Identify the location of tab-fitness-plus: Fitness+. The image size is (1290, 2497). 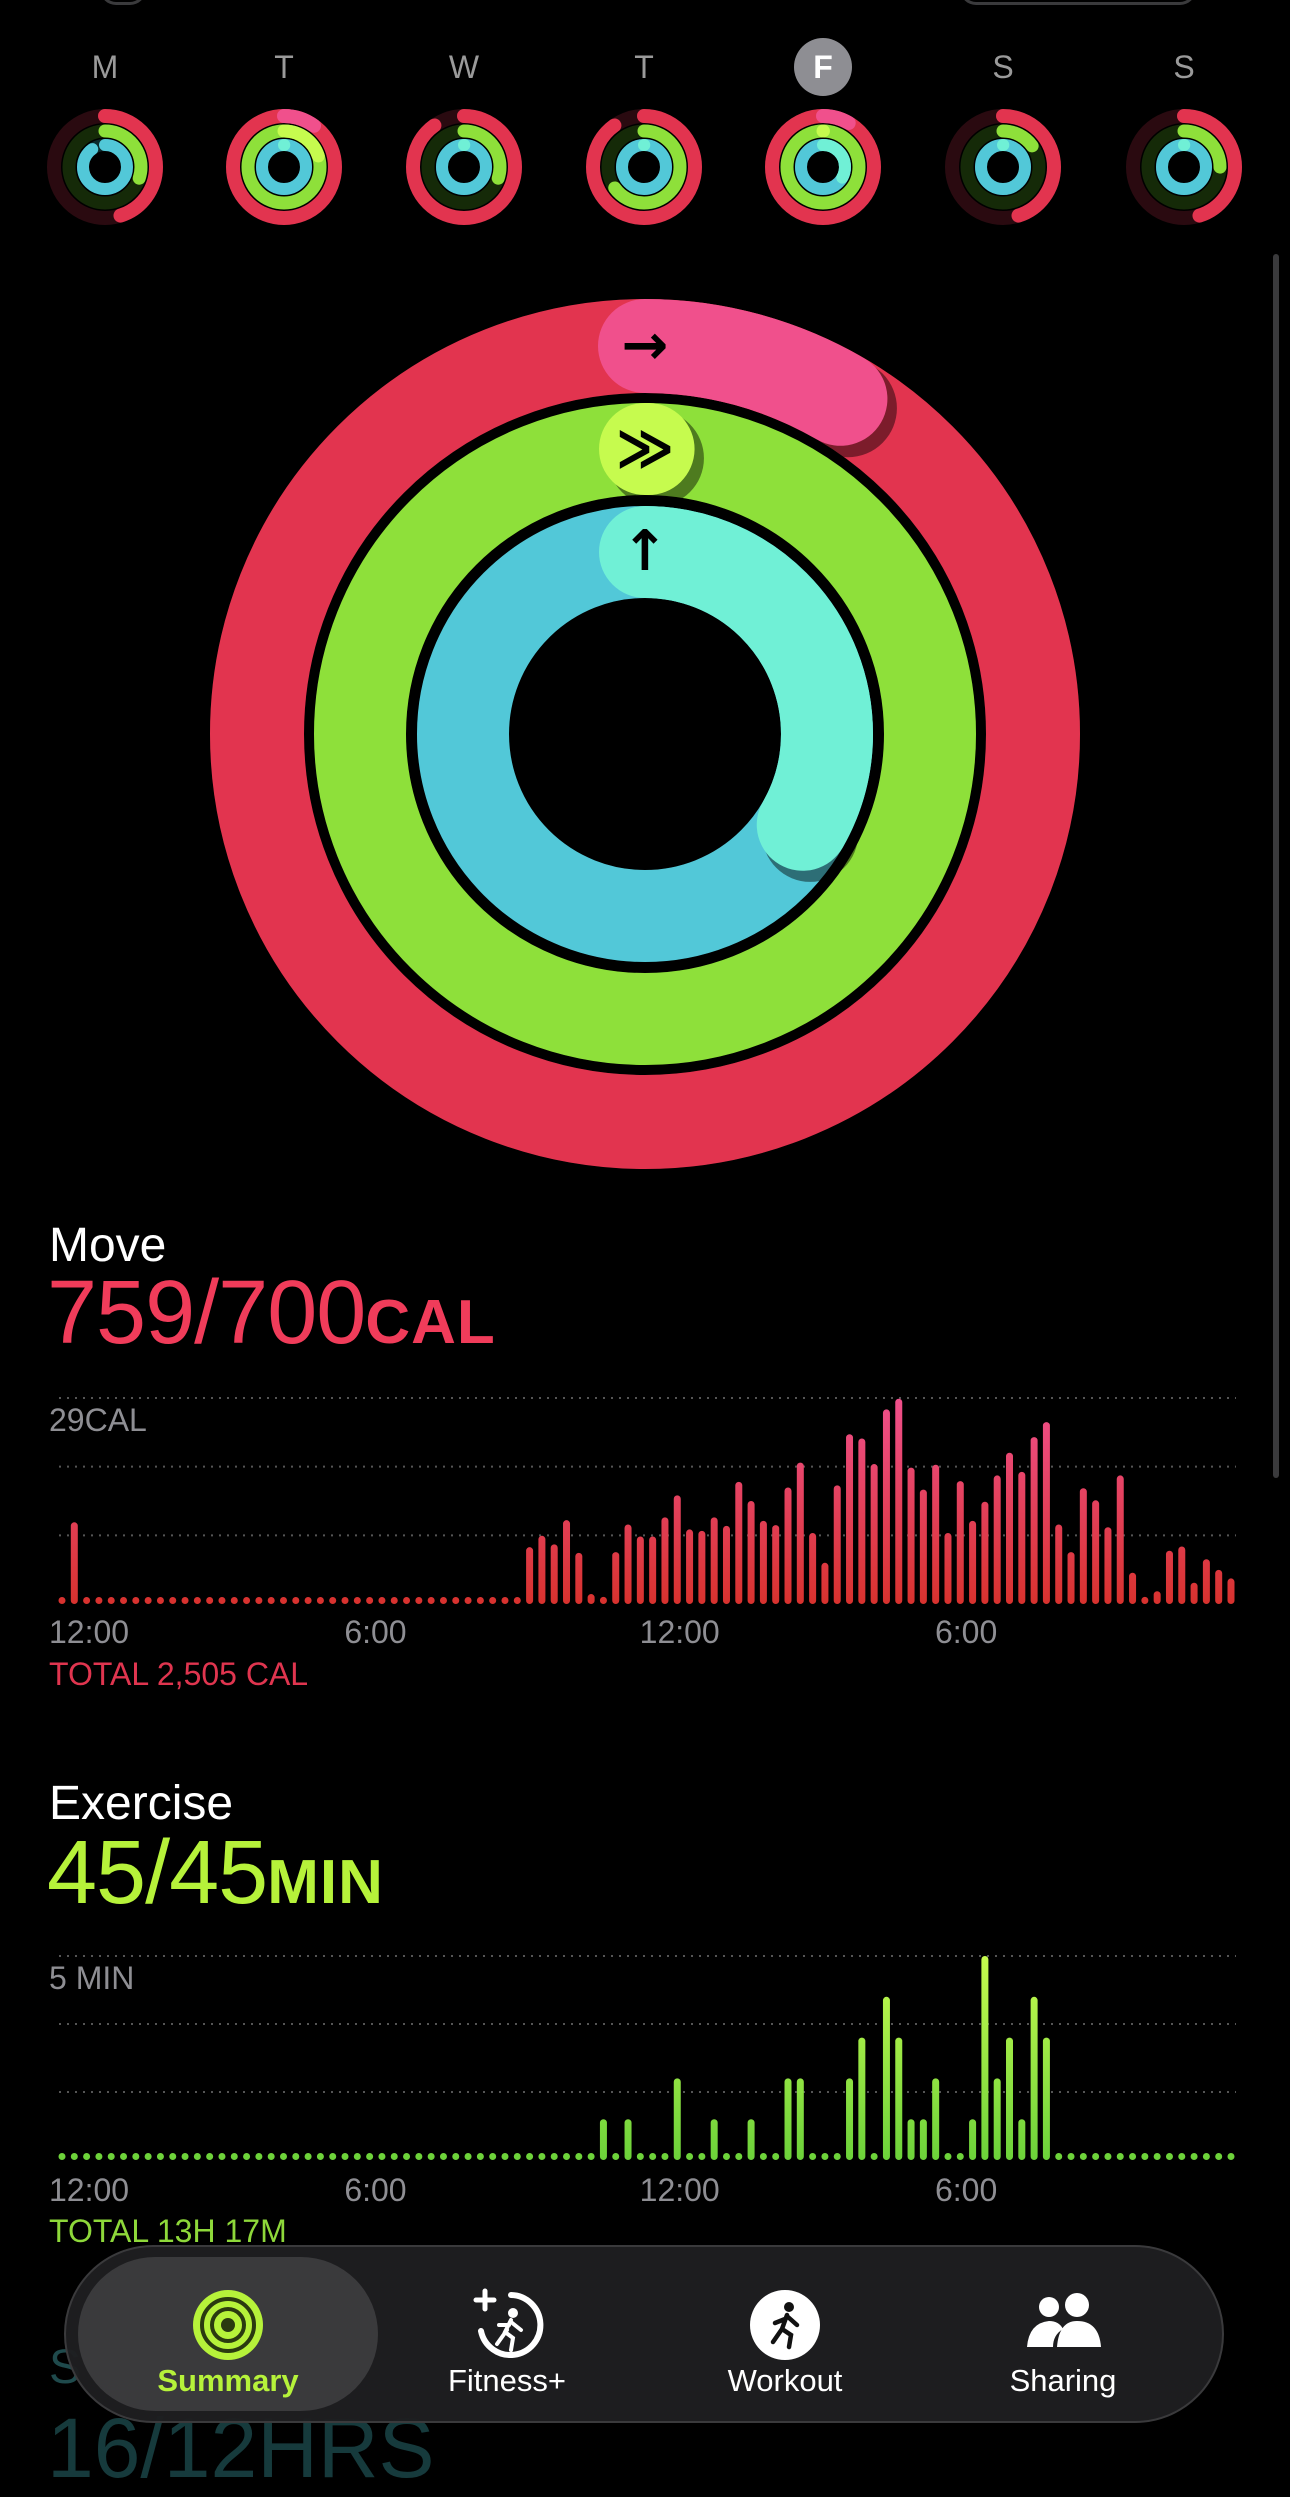
(507, 2334).